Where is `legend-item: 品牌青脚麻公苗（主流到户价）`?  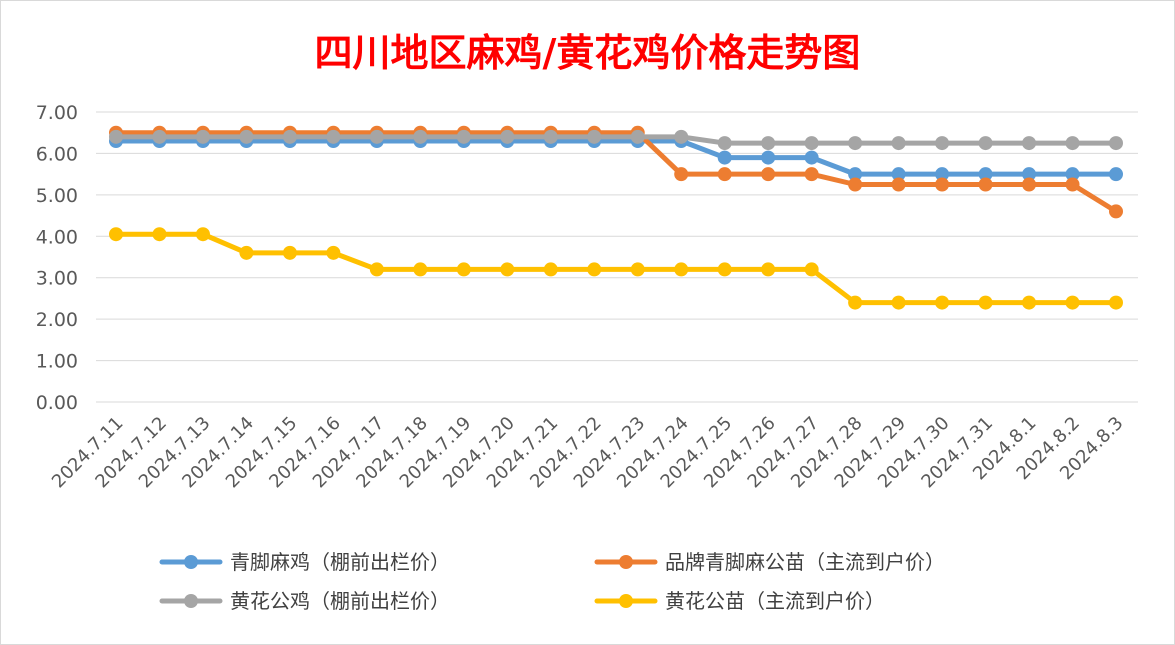
legend-item: 品牌青脚麻公苗（主流到户价） is located at coordinates (769, 562).